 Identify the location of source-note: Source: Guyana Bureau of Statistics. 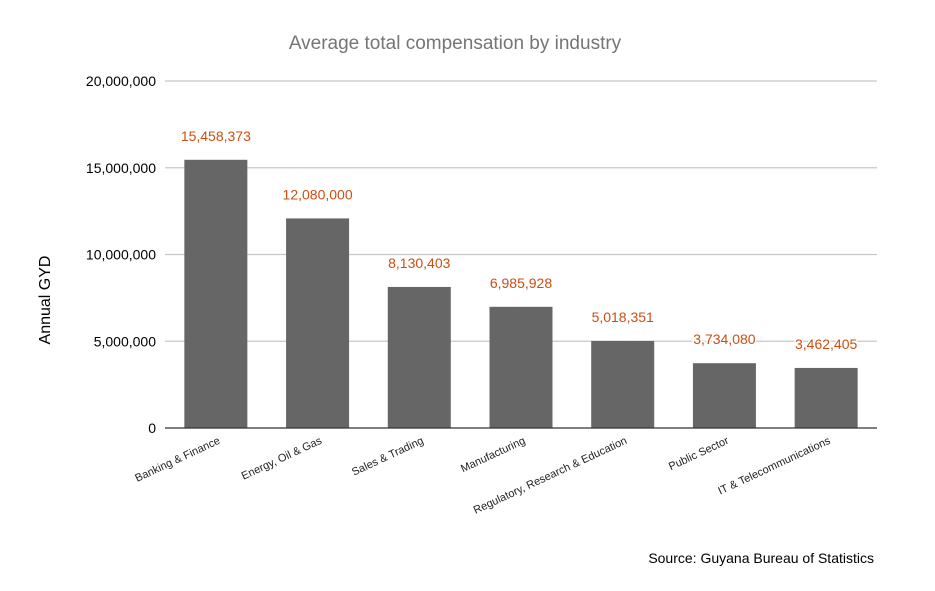
(761, 558).